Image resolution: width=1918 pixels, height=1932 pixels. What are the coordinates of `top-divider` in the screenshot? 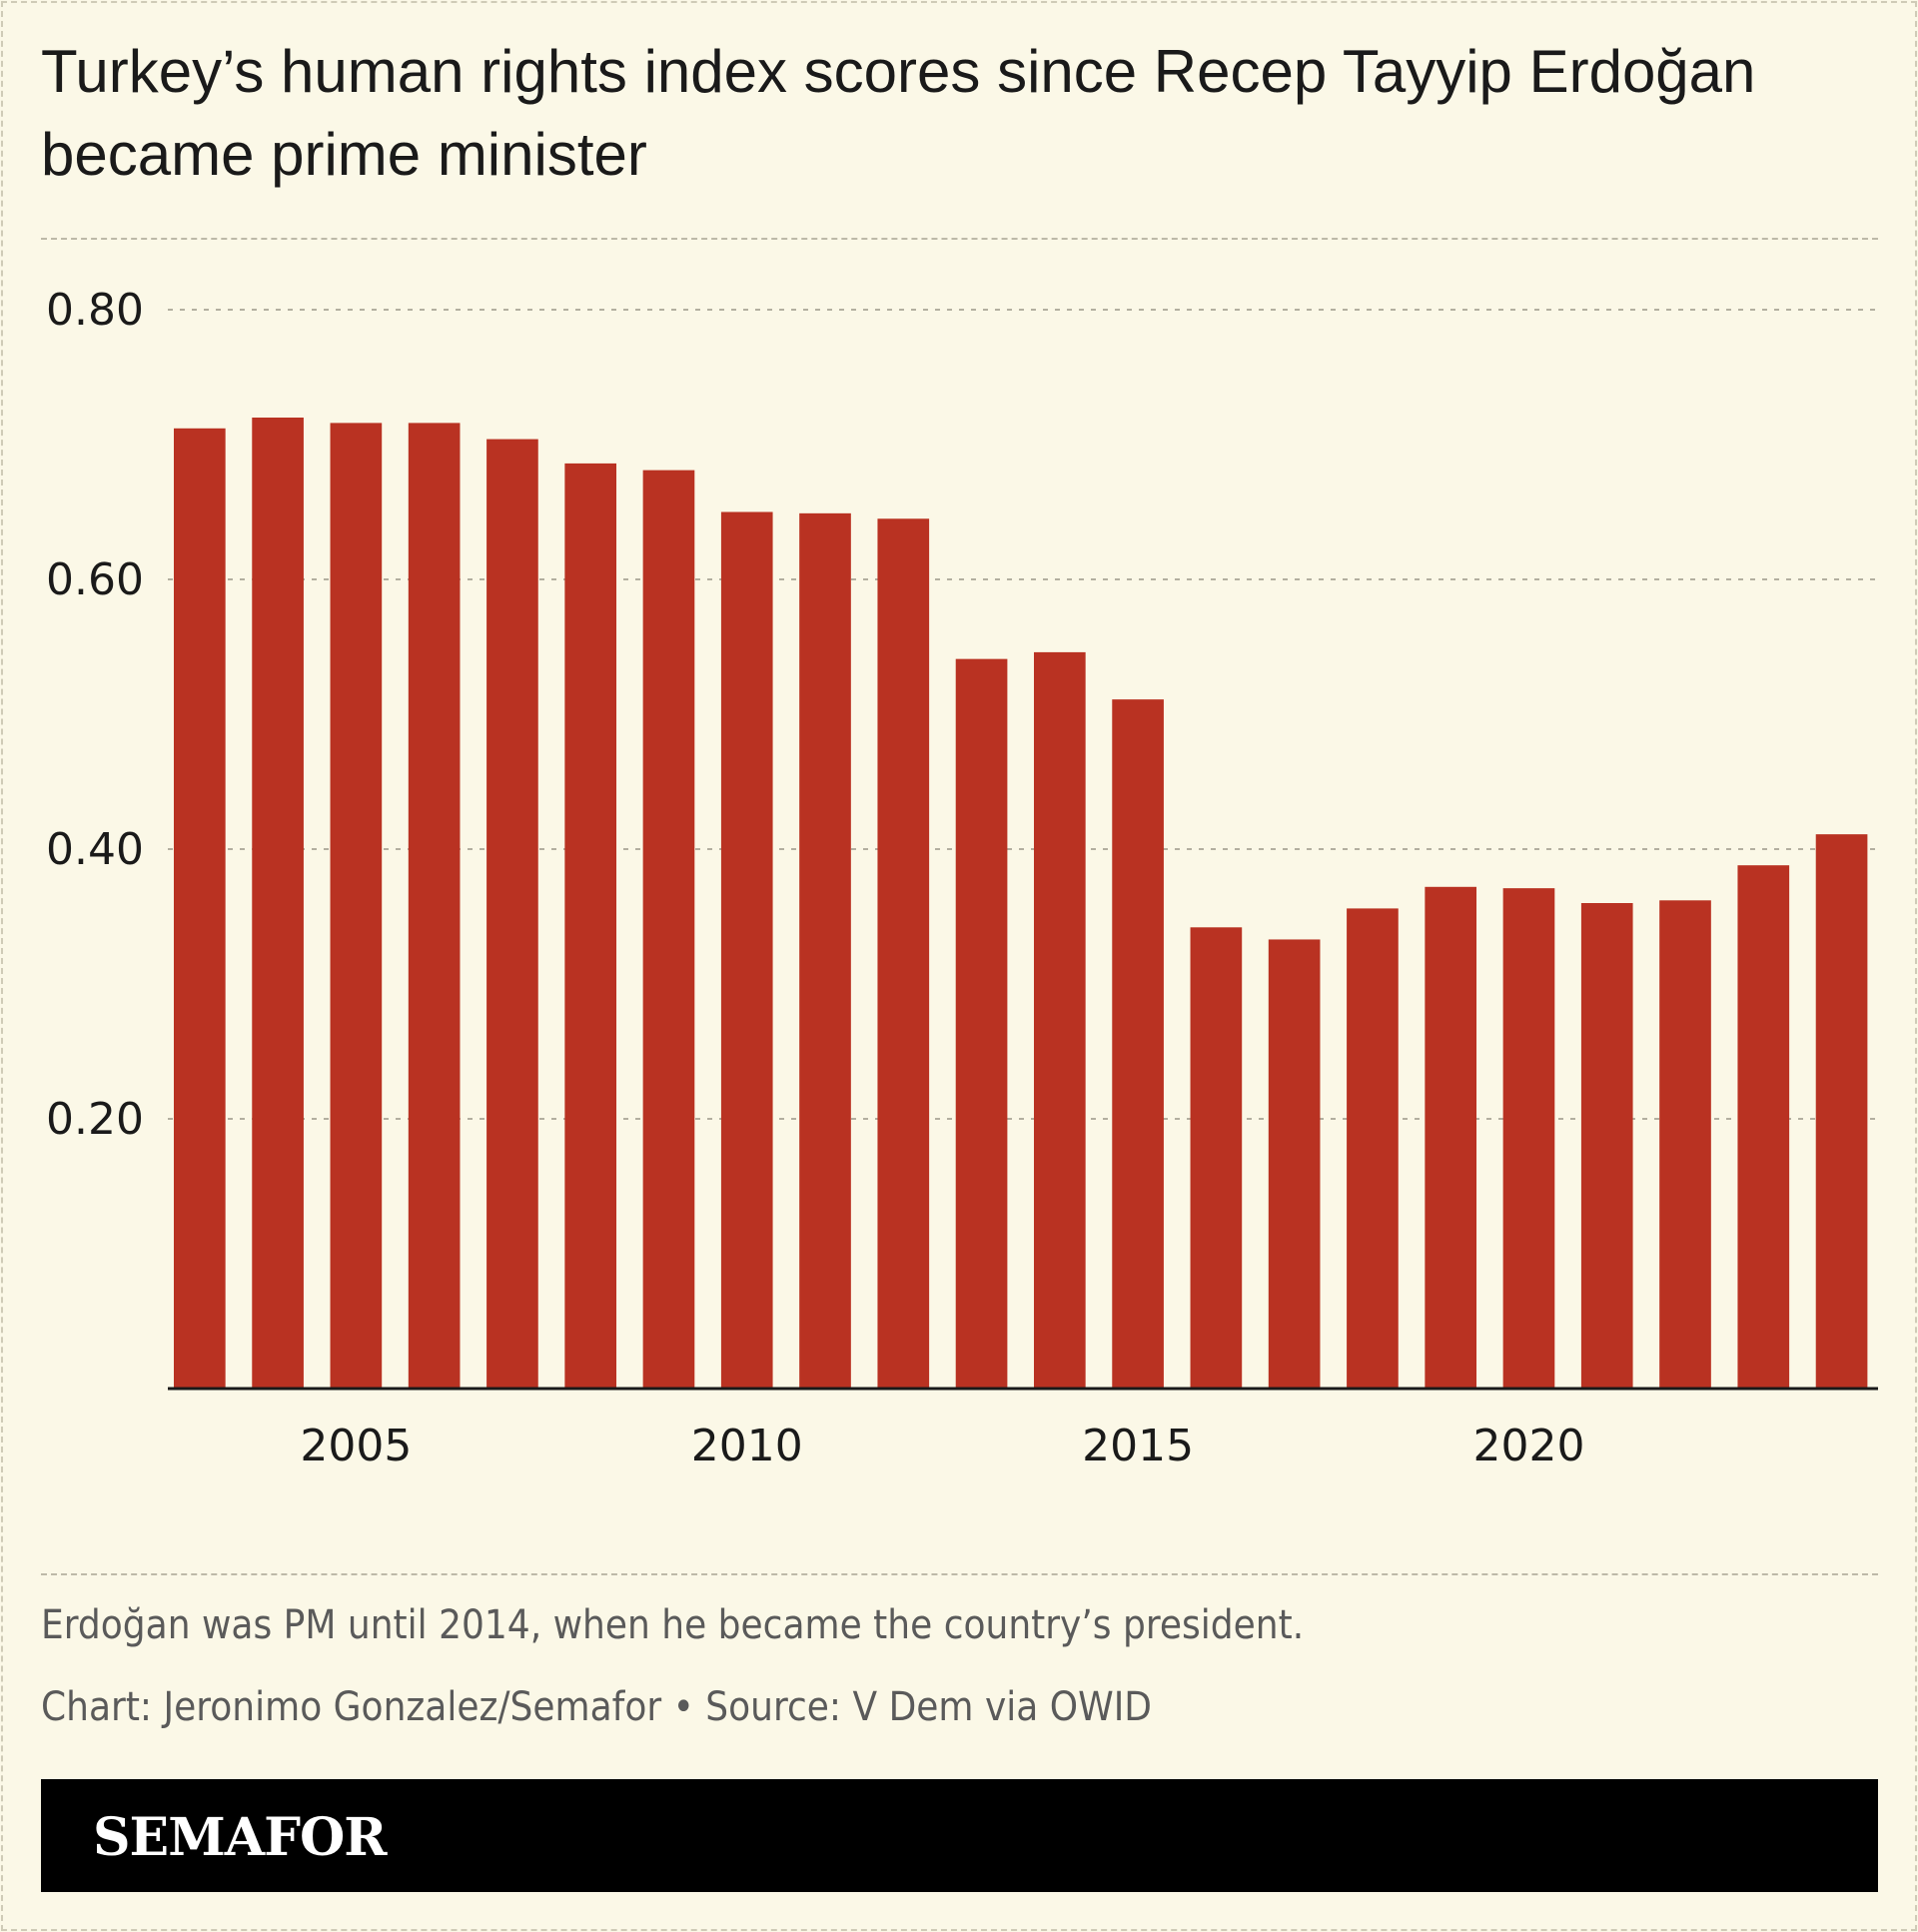 It's located at (959, 239).